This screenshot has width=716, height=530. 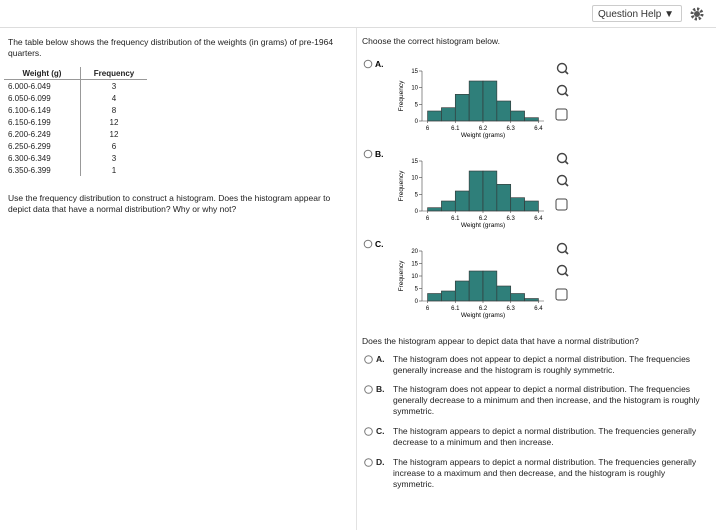 What do you see at coordinates (29, 122) in the screenshot?
I see `weight-class: 6.150-6.199` at bounding box center [29, 122].